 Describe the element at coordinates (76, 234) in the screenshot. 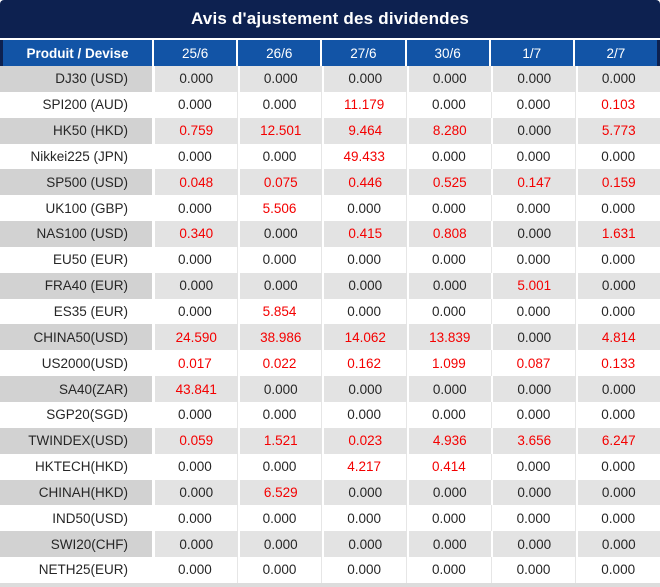

I see `product-cell: NAS100 (USD)` at that location.